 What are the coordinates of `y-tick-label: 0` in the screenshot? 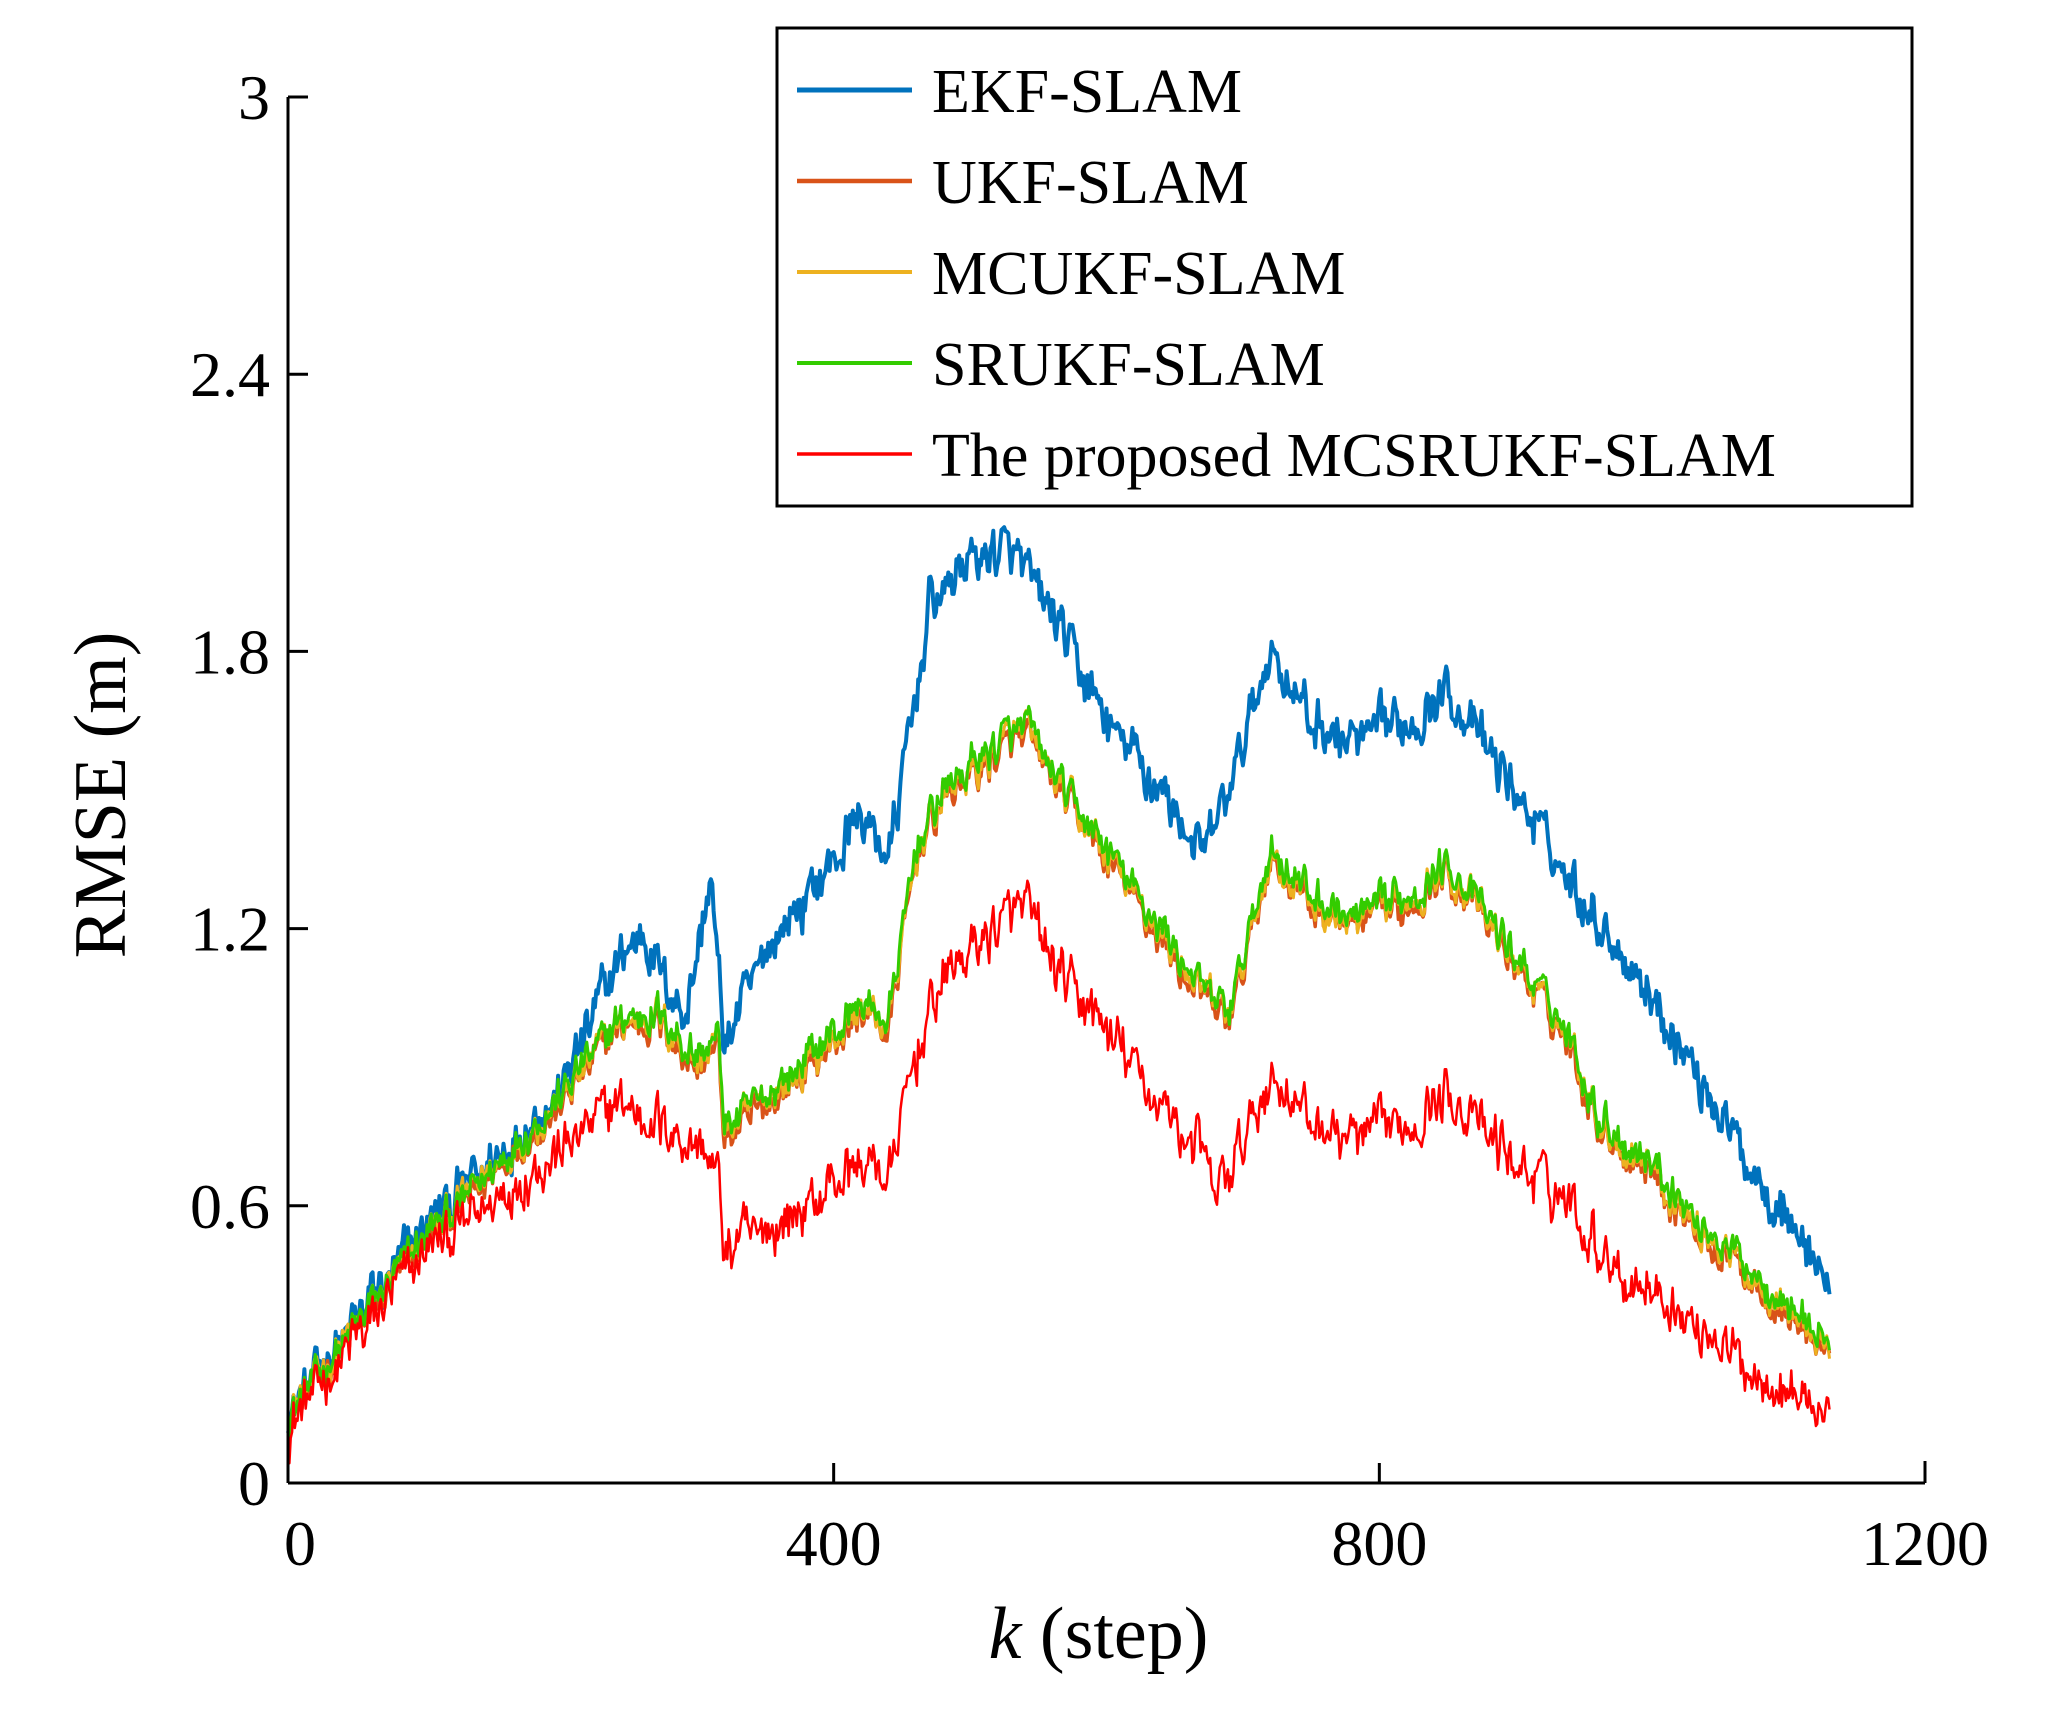 It's located at (254, 1483).